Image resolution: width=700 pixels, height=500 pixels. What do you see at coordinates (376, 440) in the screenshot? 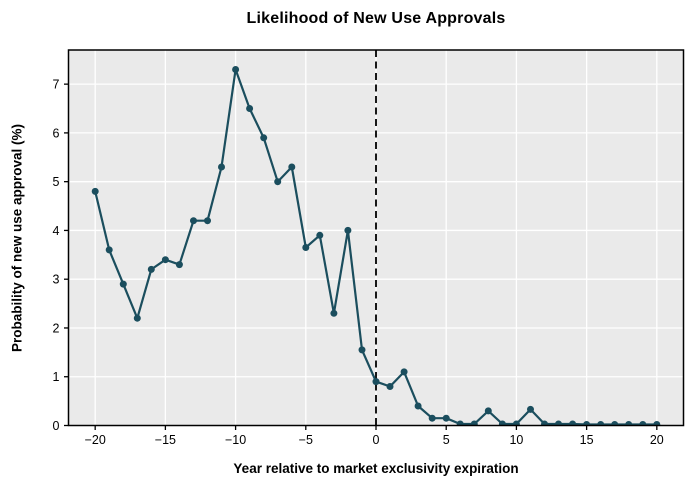
I see `x-tick-label: 0` at bounding box center [376, 440].